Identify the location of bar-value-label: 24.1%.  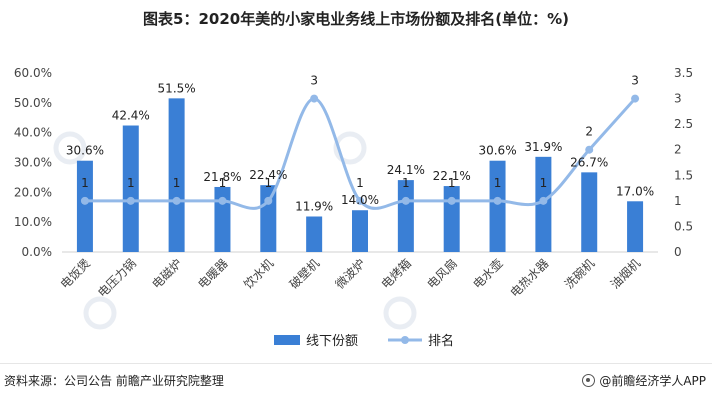
(406, 170).